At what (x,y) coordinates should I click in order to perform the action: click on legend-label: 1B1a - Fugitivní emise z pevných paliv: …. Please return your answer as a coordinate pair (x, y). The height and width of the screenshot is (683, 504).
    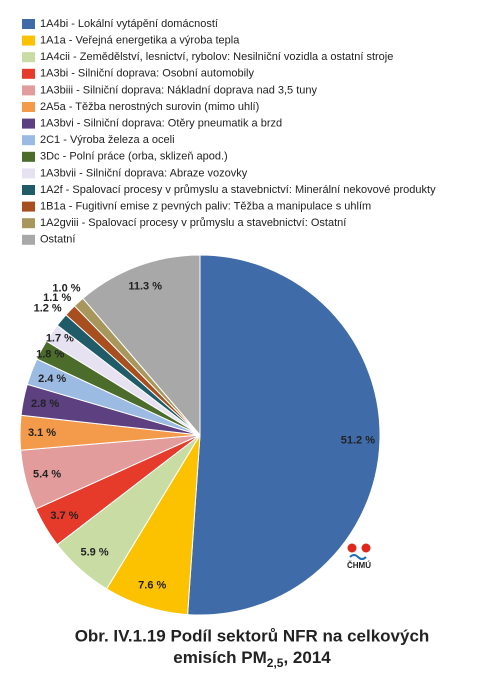
    Looking at the image, I should click on (205, 207).